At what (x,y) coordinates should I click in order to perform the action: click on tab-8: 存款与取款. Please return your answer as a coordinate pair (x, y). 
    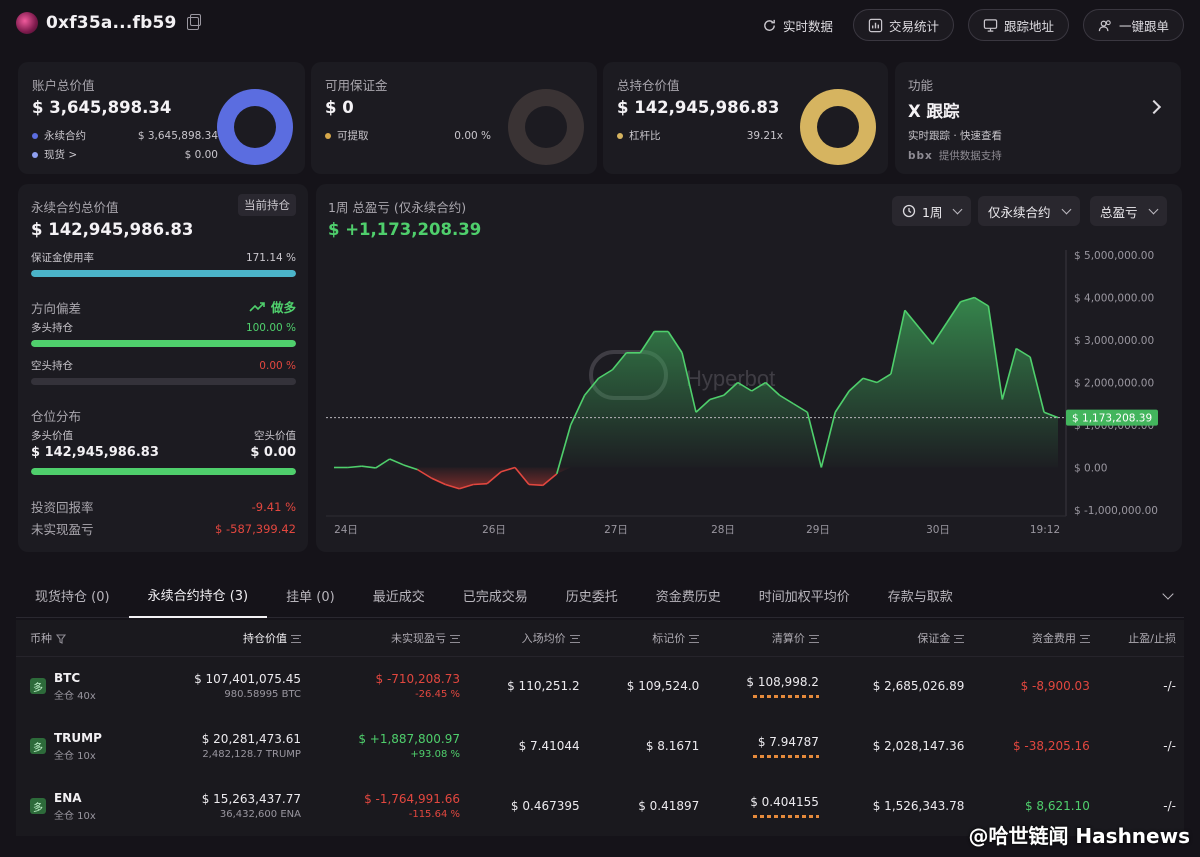
    Looking at the image, I should click on (920, 597).